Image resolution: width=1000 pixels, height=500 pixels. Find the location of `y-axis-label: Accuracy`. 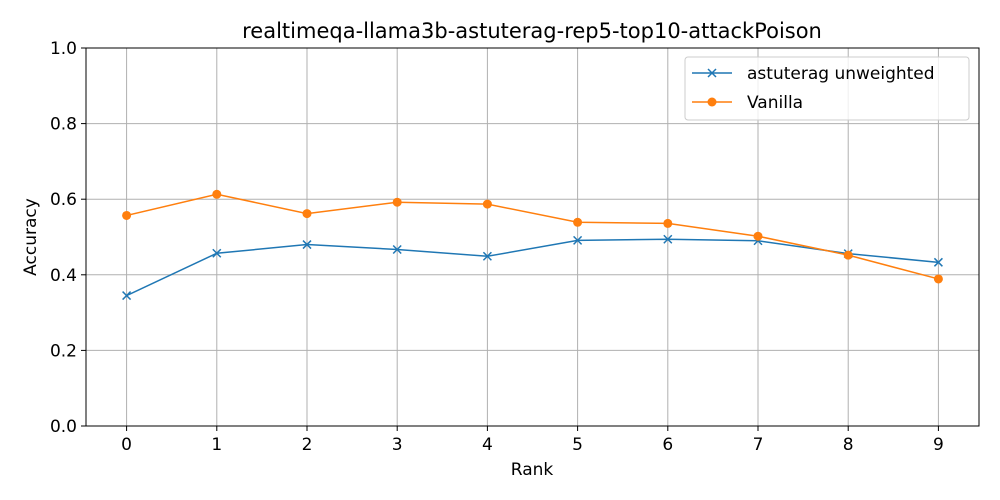

y-axis-label: Accuracy is located at coordinates (31, 237).